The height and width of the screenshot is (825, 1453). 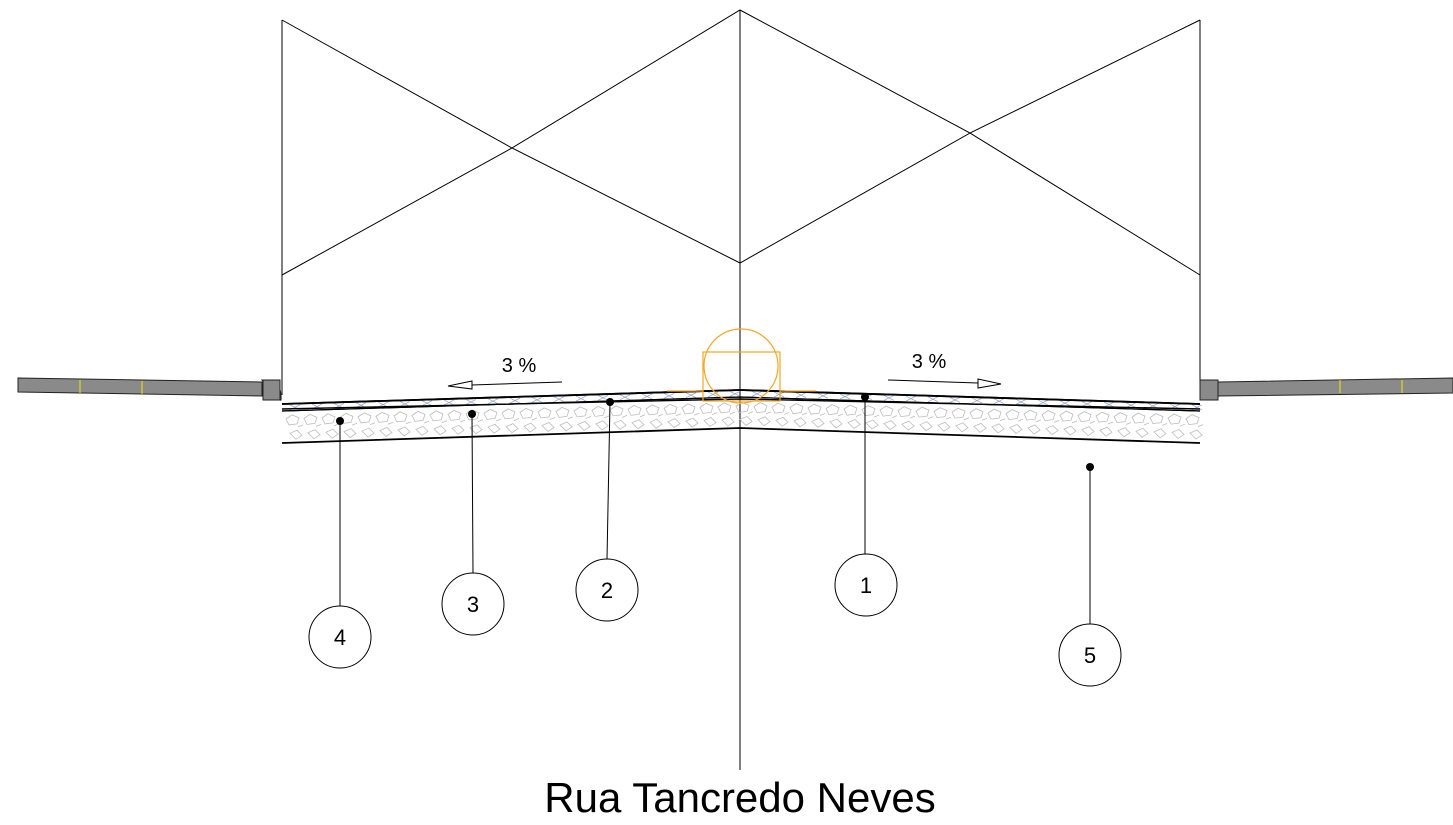 I want to click on callout-4-number: 4, so click(x=340, y=637).